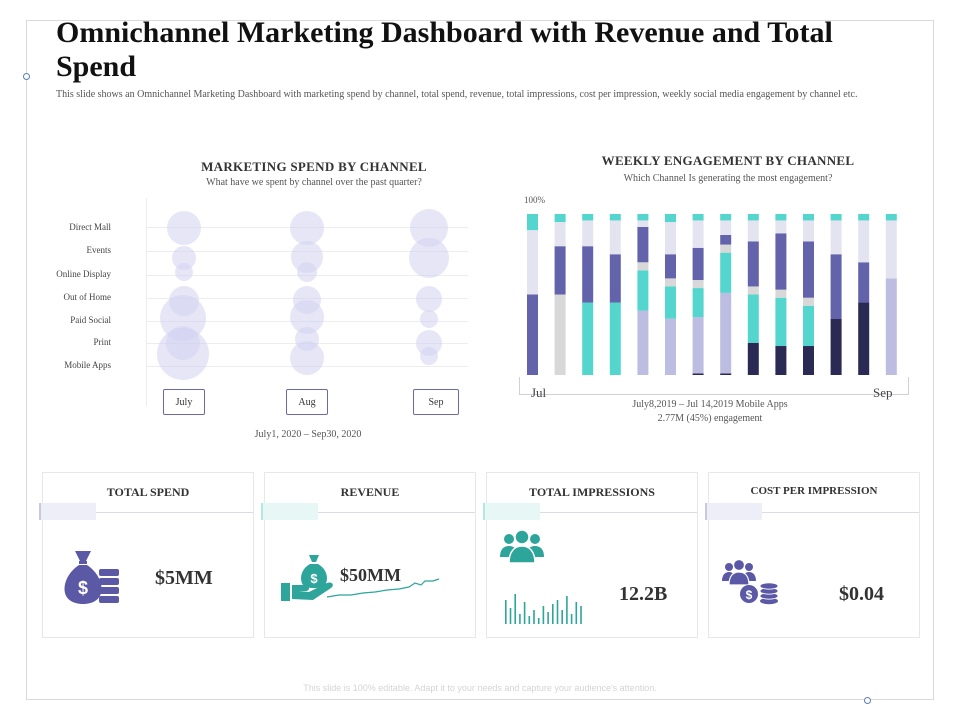 This screenshot has width=960, height=720. What do you see at coordinates (26, 76) in the screenshot?
I see `frame-handle-left` at bounding box center [26, 76].